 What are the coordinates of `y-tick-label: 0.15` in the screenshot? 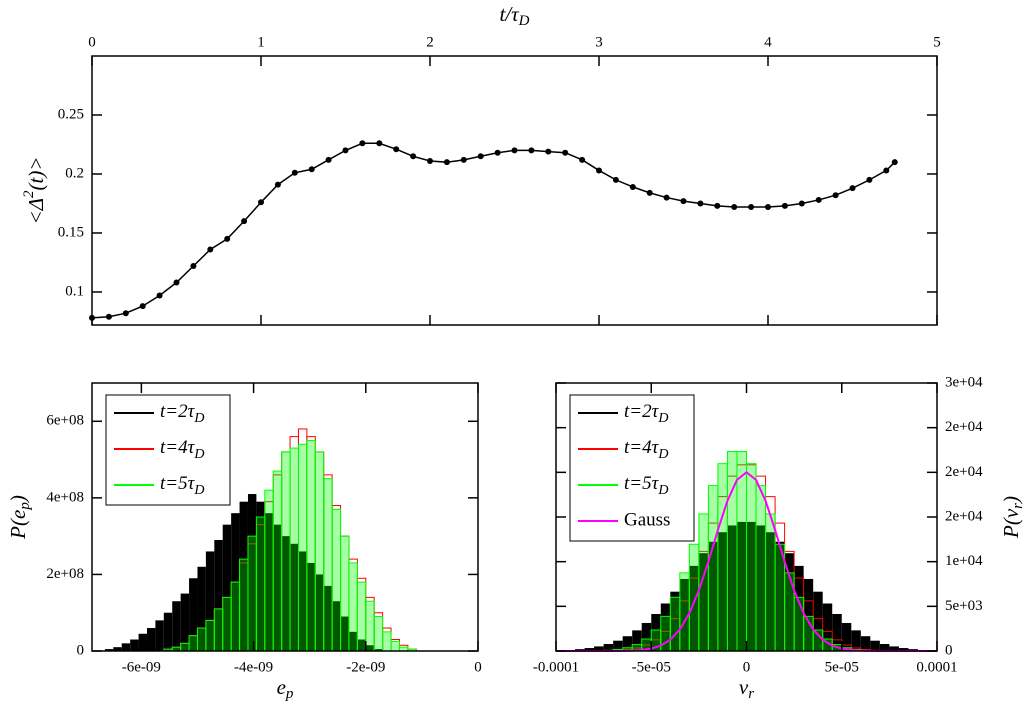 It's located at (71, 232).